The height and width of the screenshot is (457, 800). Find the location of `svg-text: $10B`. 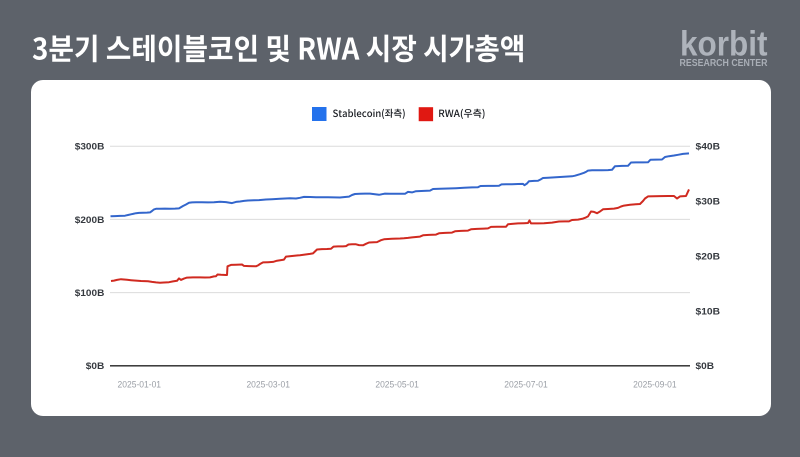

svg-text: $10B is located at coordinates (708, 311).